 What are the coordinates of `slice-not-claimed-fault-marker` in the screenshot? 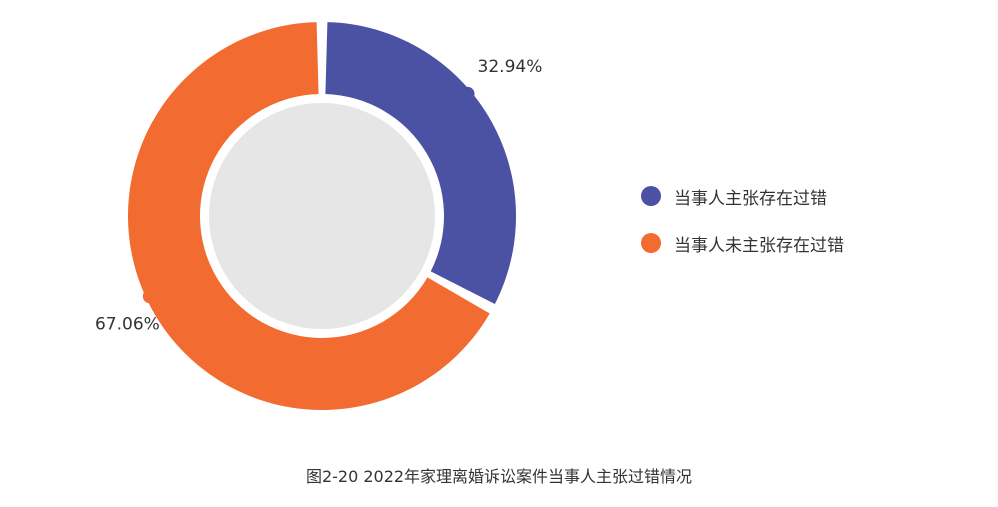 It's located at (149, 296).